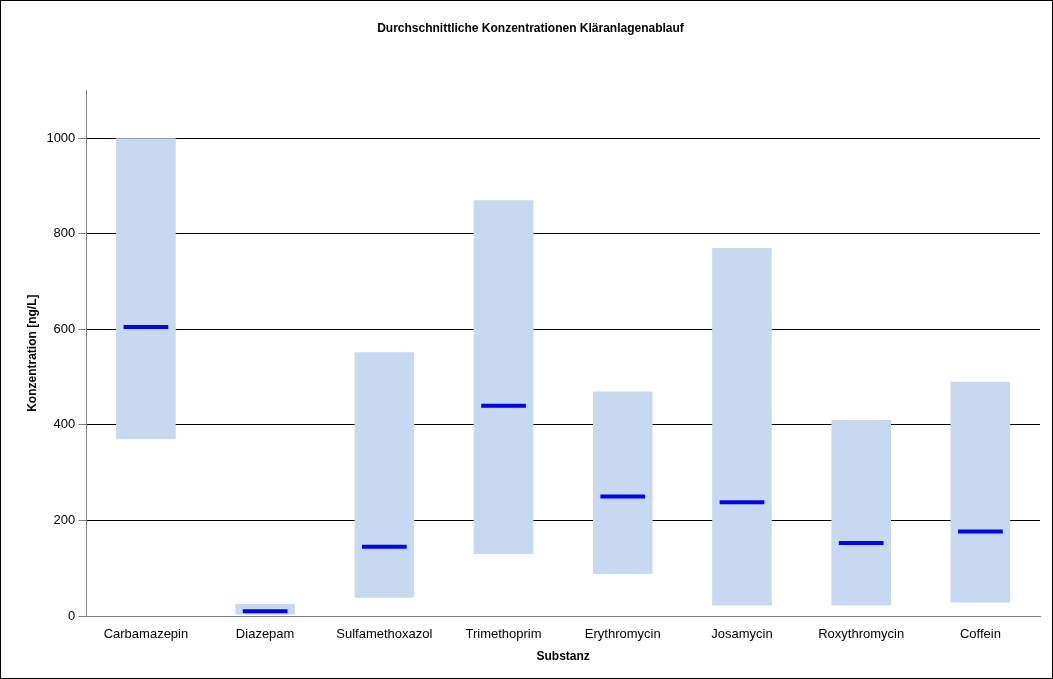  What do you see at coordinates (64, 233) in the screenshot?
I see `y-tick-label: 800` at bounding box center [64, 233].